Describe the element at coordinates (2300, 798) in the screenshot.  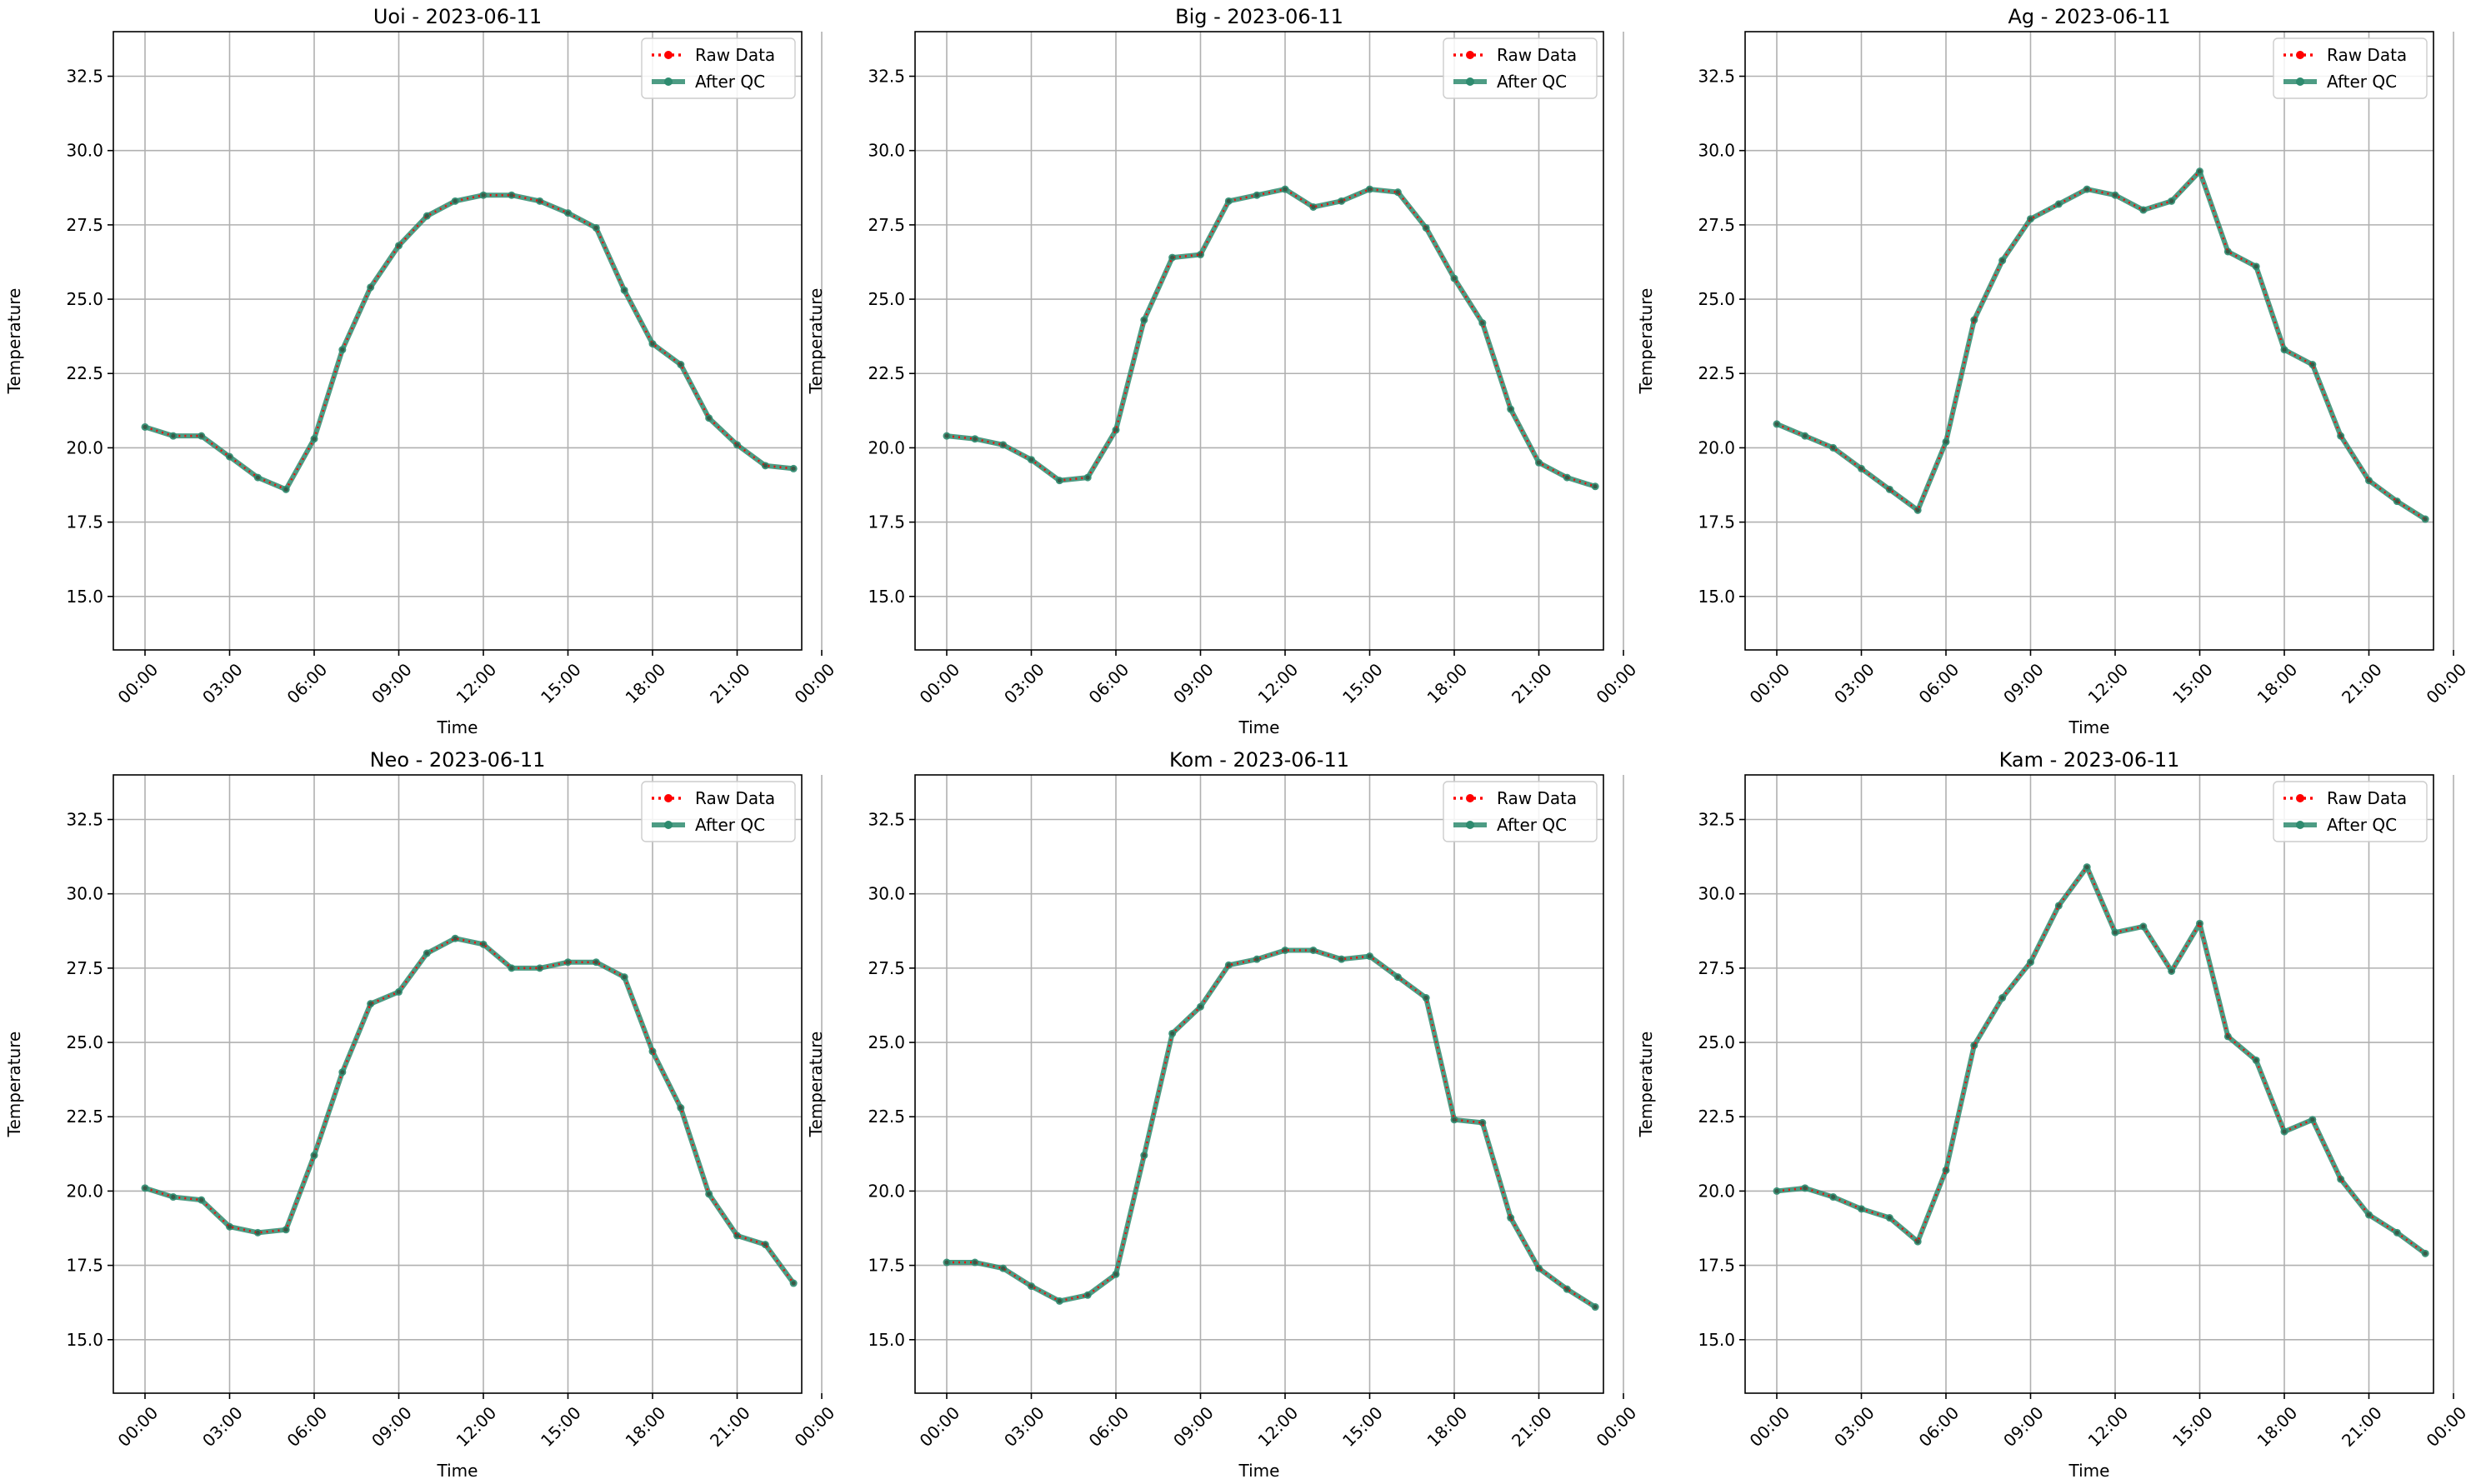
I see `legend-marker-raw-data` at that location.